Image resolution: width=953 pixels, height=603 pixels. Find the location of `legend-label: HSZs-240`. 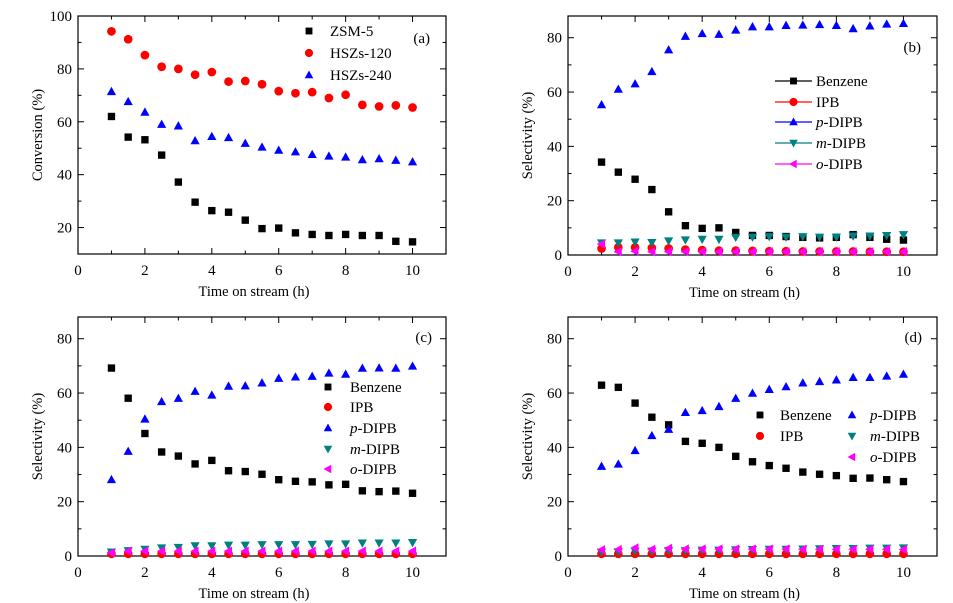

legend-label: HSZs-240 is located at coordinates (361, 76).